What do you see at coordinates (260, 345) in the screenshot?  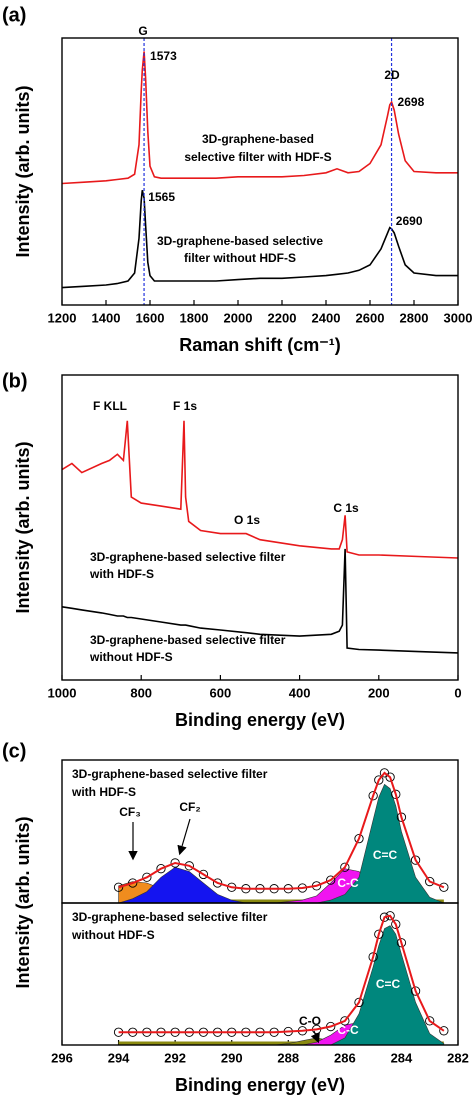 I see `x-axis-title: Raman shift (cm⁻¹)` at bounding box center [260, 345].